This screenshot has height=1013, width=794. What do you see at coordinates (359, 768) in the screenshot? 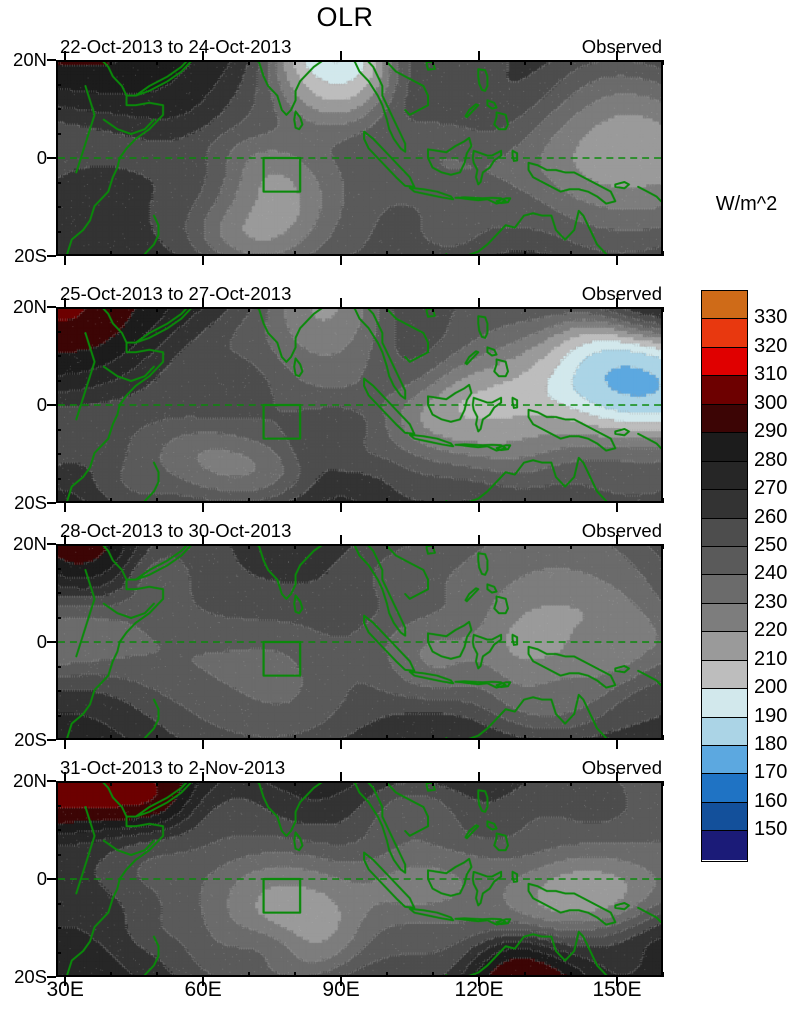
I see `panel-header: 31-Oct-2013 to 2-Nov-2013 Observed` at bounding box center [359, 768].